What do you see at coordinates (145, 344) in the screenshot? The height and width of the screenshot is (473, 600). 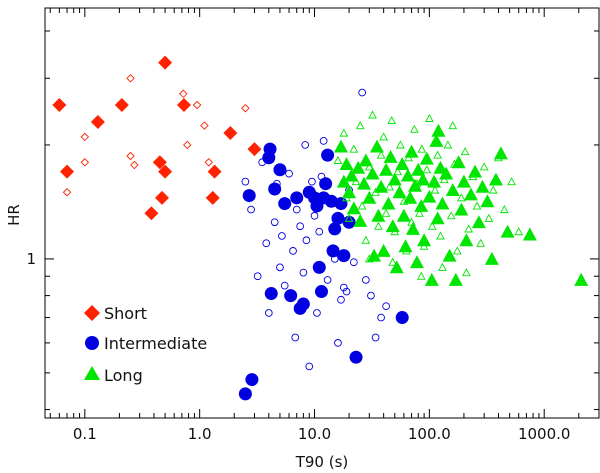 I see `legend: Short Intermediate Long` at bounding box center [145, 344].